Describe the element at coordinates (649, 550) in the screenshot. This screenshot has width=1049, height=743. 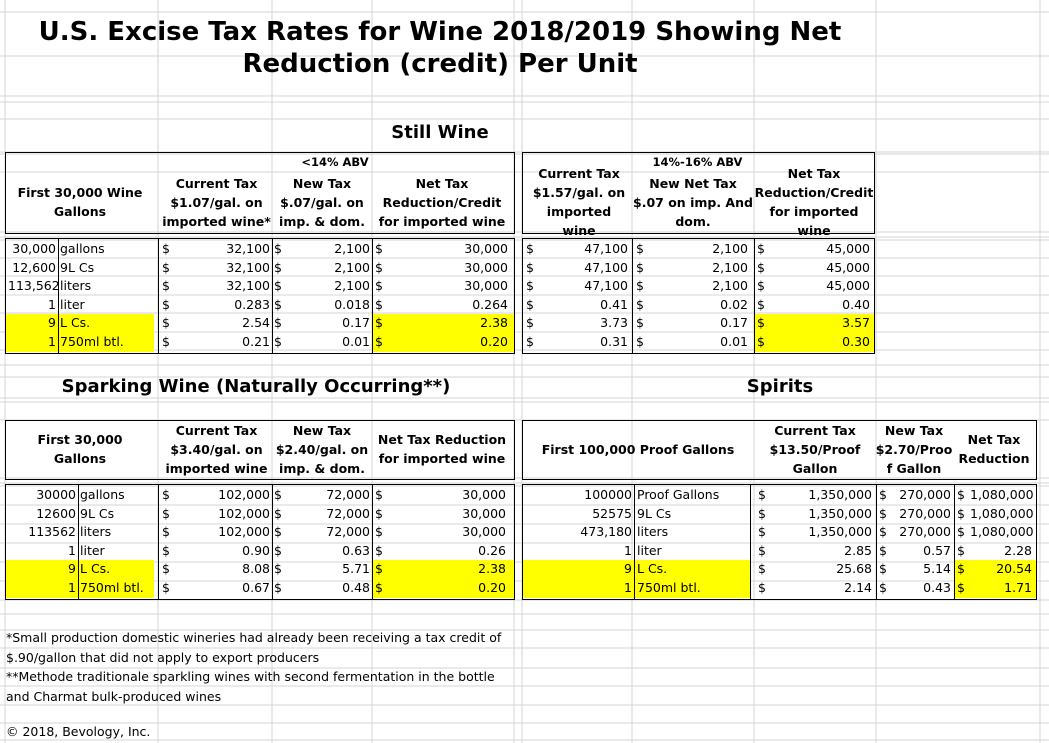
I see `row-unit: liter` at that location.